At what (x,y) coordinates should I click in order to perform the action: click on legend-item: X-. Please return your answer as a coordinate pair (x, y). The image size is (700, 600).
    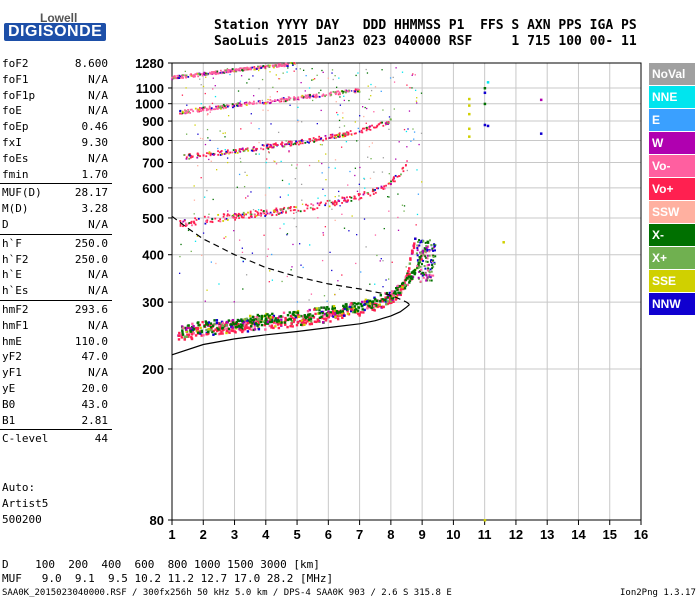
    Looking at the image, I should click on (672, 235).